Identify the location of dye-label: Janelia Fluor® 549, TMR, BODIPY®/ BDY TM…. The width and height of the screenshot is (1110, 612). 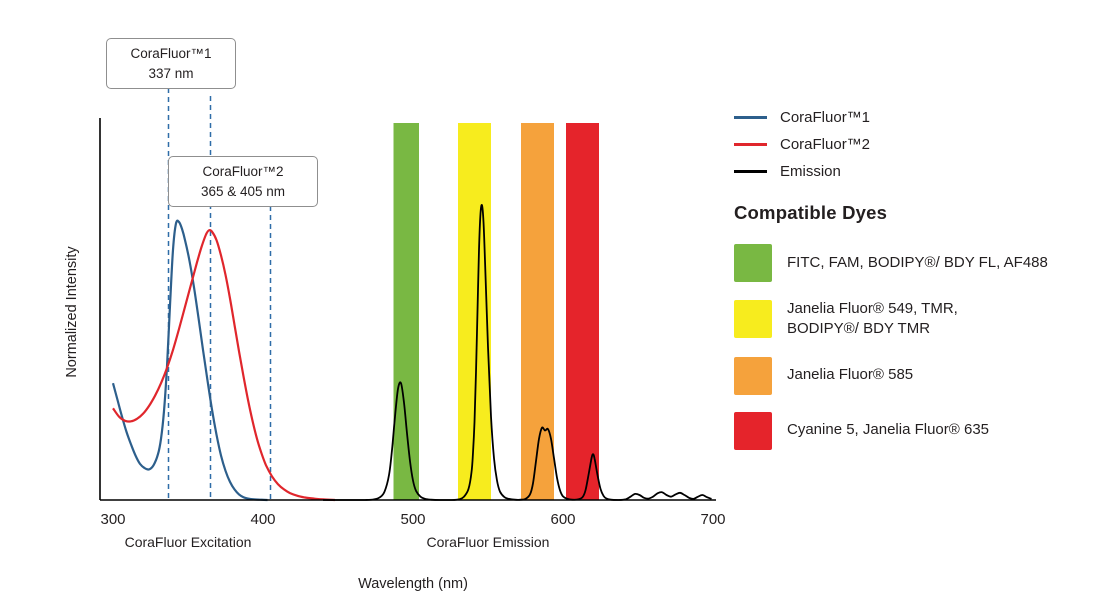
(872, 319).